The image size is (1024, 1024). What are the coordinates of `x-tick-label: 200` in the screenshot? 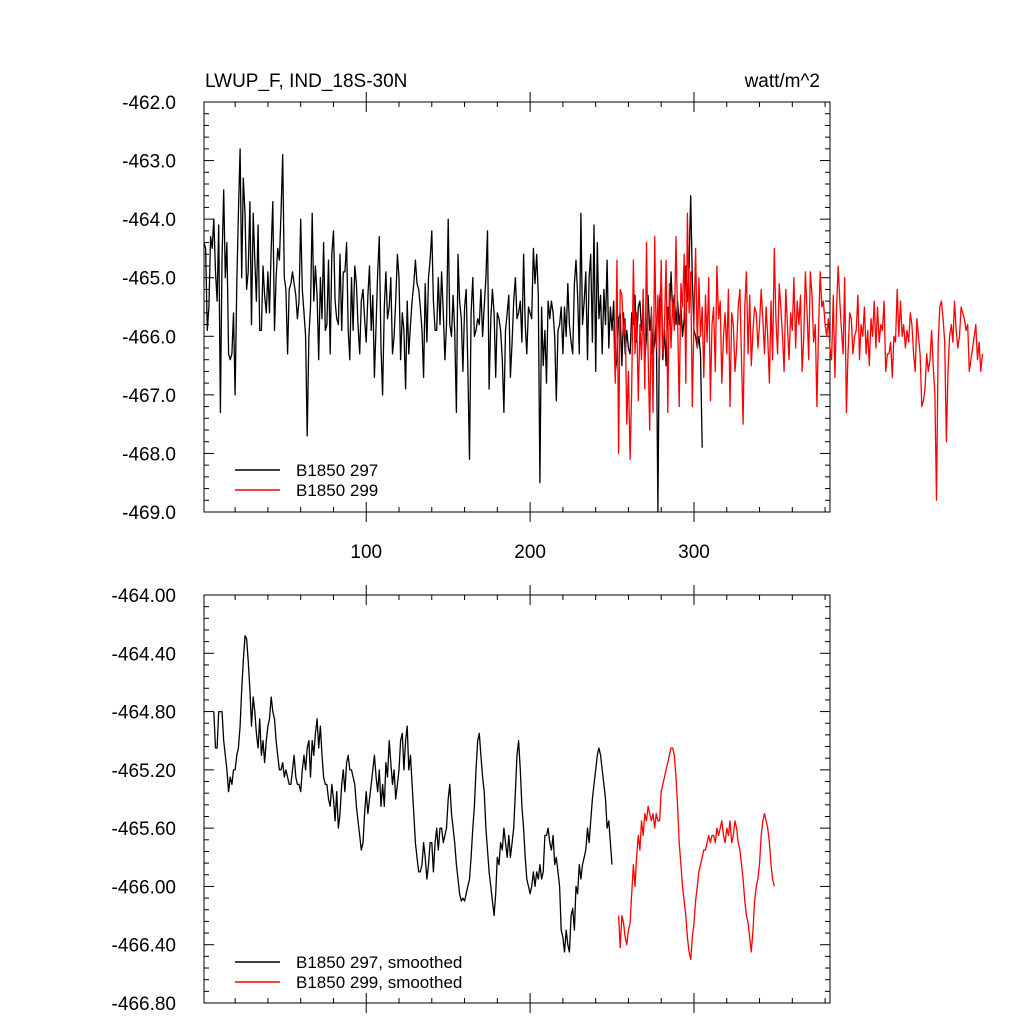 It's located at (530, 552).